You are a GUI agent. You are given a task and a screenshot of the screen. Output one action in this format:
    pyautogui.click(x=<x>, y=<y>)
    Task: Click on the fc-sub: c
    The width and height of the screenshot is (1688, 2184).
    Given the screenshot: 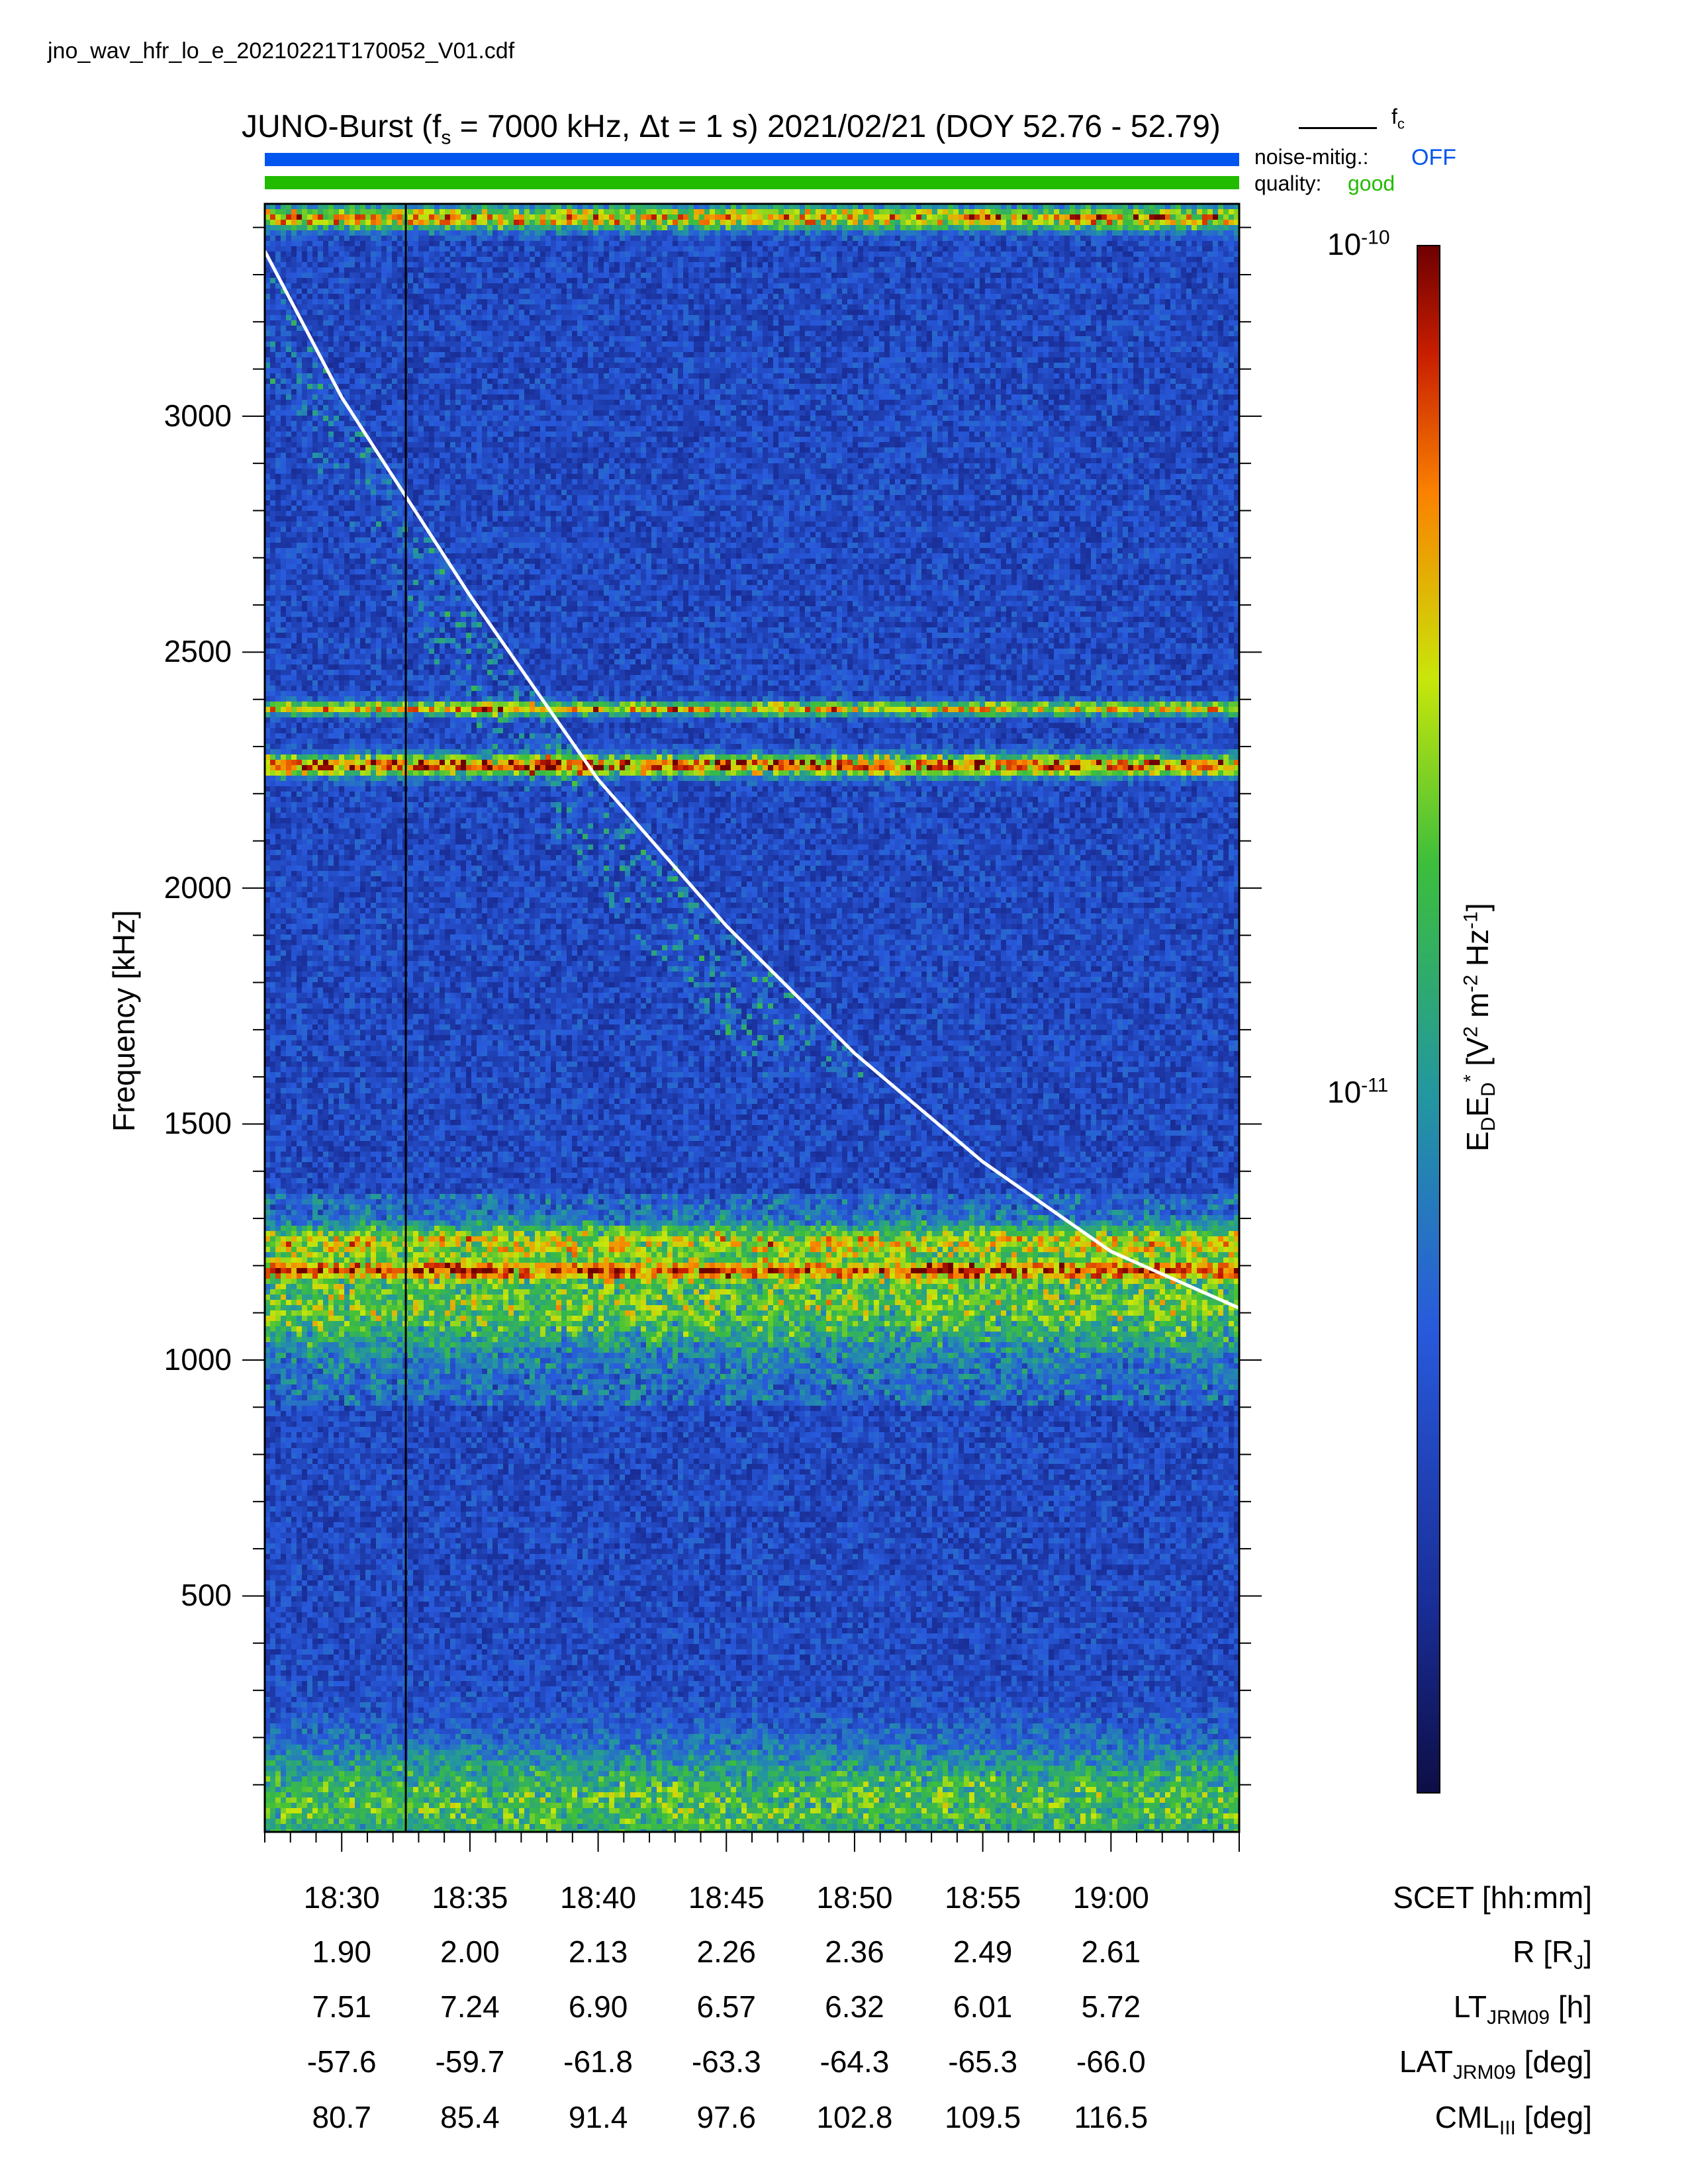 What is the action you would take?
    pyautogui.click(x=1401, y=124)
    